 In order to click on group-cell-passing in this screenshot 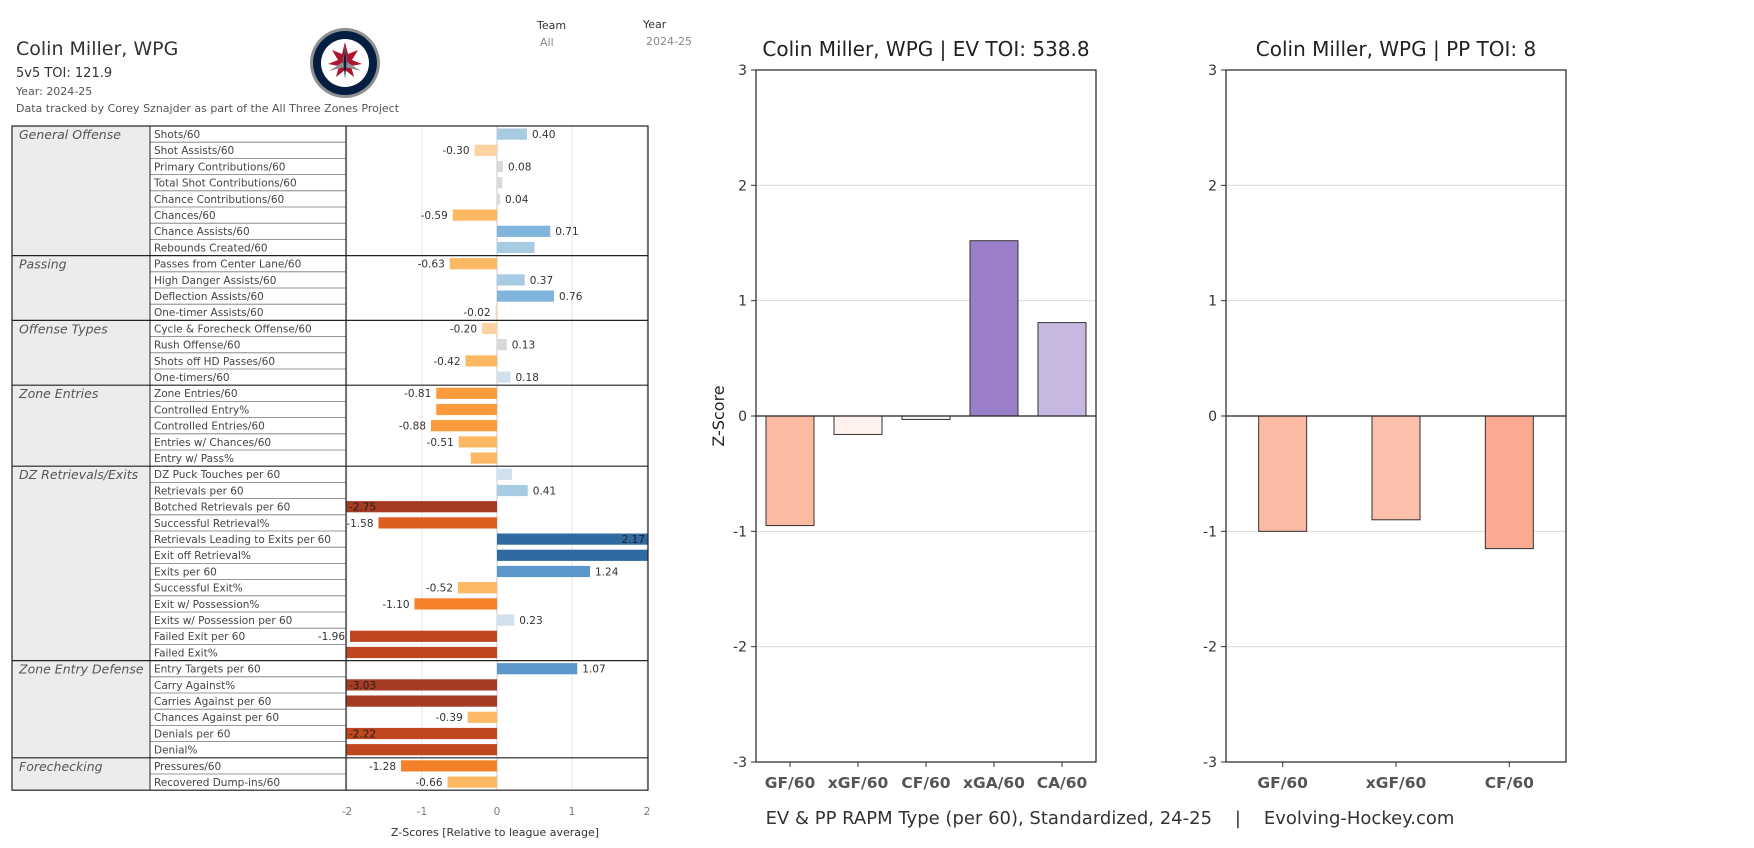, I will do `click(81, 288)`.